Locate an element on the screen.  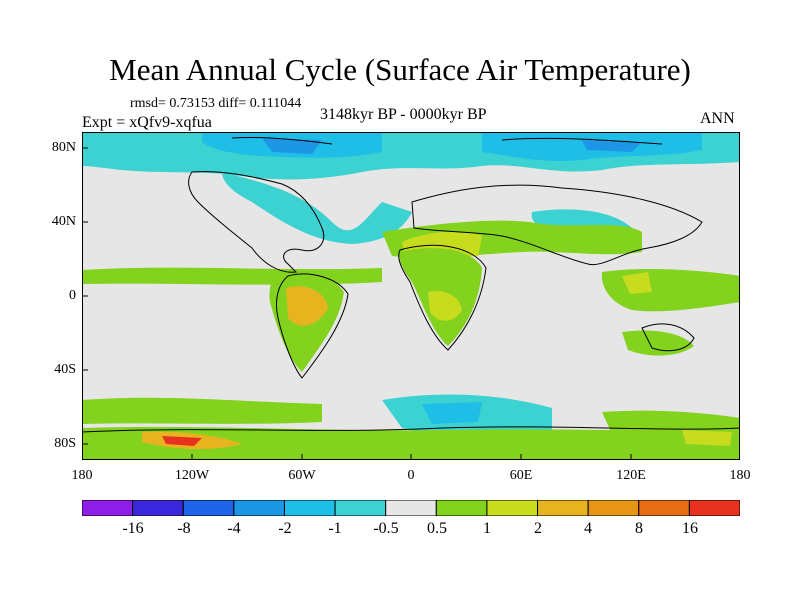
experiment-text: Expt = xQfv9-xqfua is located at coordinates (147, 122).